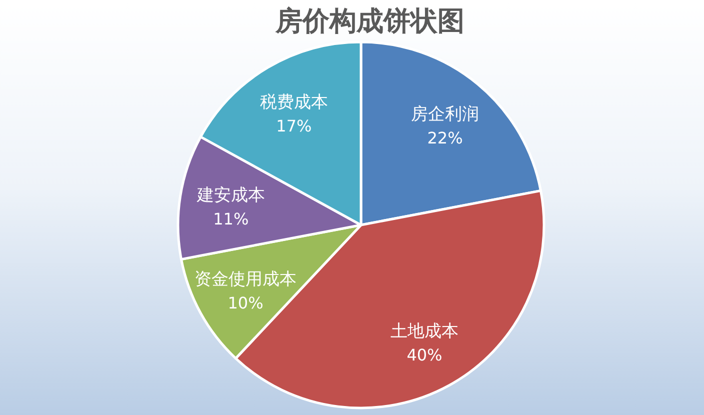 Image resolution: width=704 pixels, height=415 pixels. What do you see at coordinates (444, 114) in the screenshot?
I see `slice-label: 房企利润` at bounding box center [444, 114].